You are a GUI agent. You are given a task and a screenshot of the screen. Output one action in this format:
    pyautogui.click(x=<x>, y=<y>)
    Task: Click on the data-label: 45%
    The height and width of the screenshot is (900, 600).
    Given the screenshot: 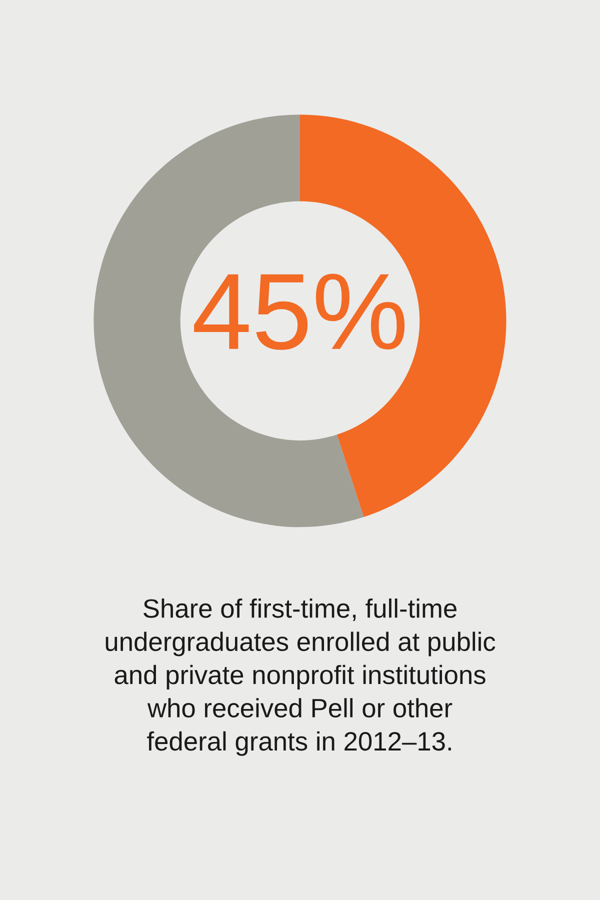 What is the action you would take?
    pyautogui.click(x=299, y=312)
    